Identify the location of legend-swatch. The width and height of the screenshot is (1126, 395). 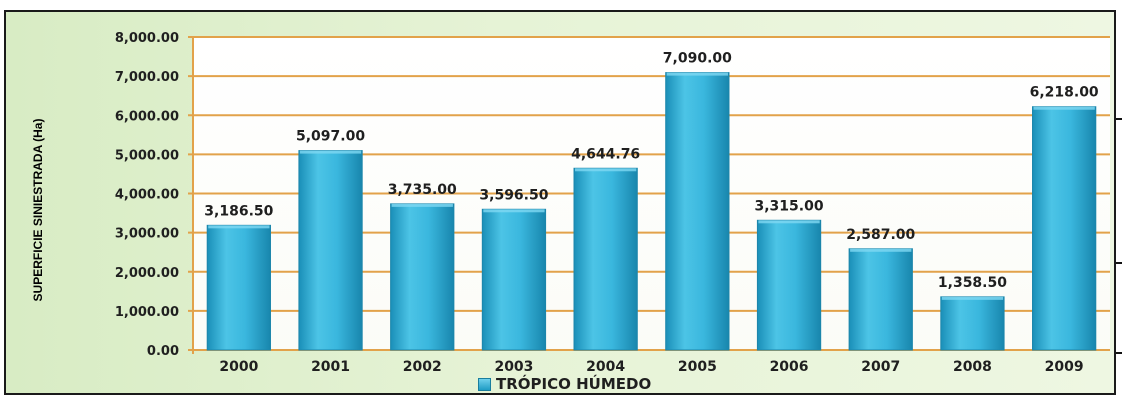
(484, 384).